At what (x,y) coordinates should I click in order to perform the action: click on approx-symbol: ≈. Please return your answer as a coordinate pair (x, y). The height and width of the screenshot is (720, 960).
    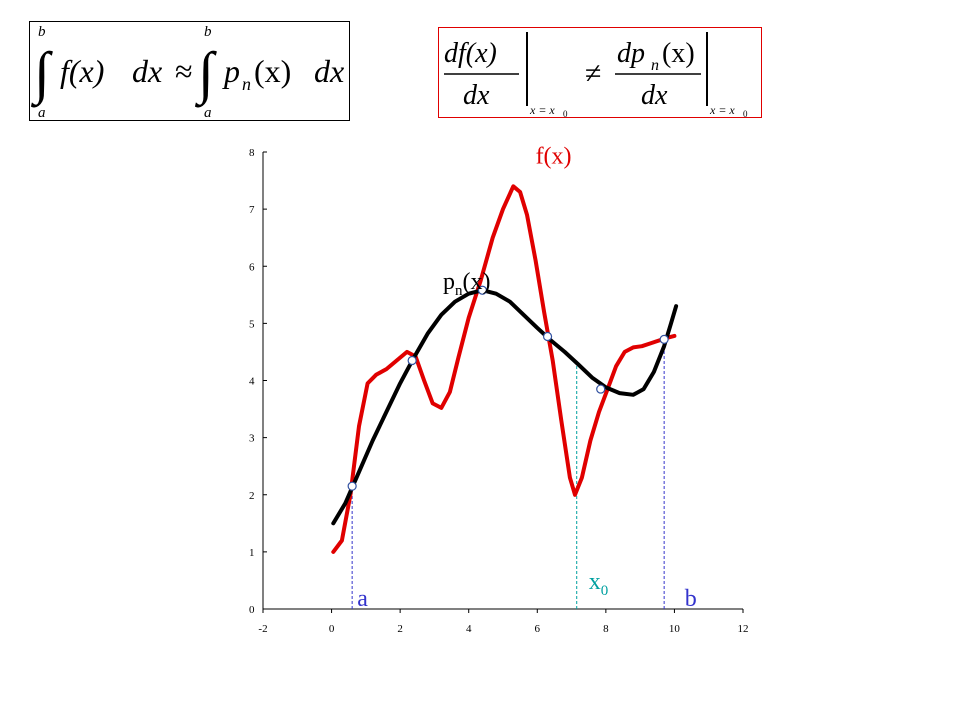
    Looking at the image, I should click on (184, 71).